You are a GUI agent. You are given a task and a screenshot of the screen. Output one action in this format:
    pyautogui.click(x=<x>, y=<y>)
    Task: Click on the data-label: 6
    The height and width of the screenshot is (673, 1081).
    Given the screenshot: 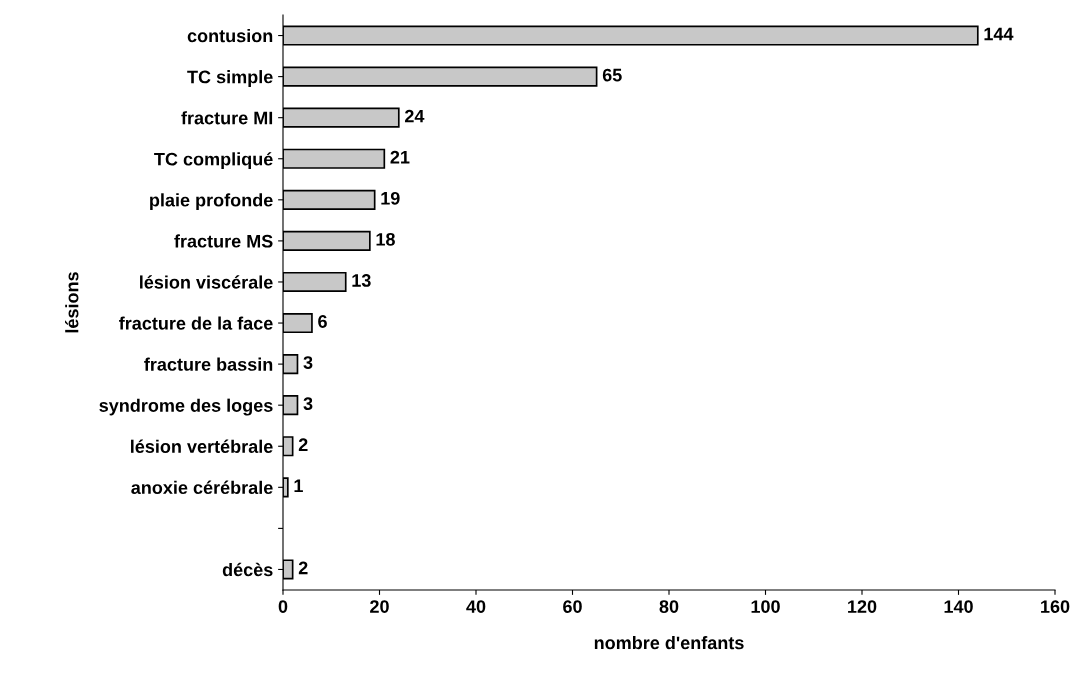 What is the action you would take?
    pyautogui.click(x=322, y=321)
    